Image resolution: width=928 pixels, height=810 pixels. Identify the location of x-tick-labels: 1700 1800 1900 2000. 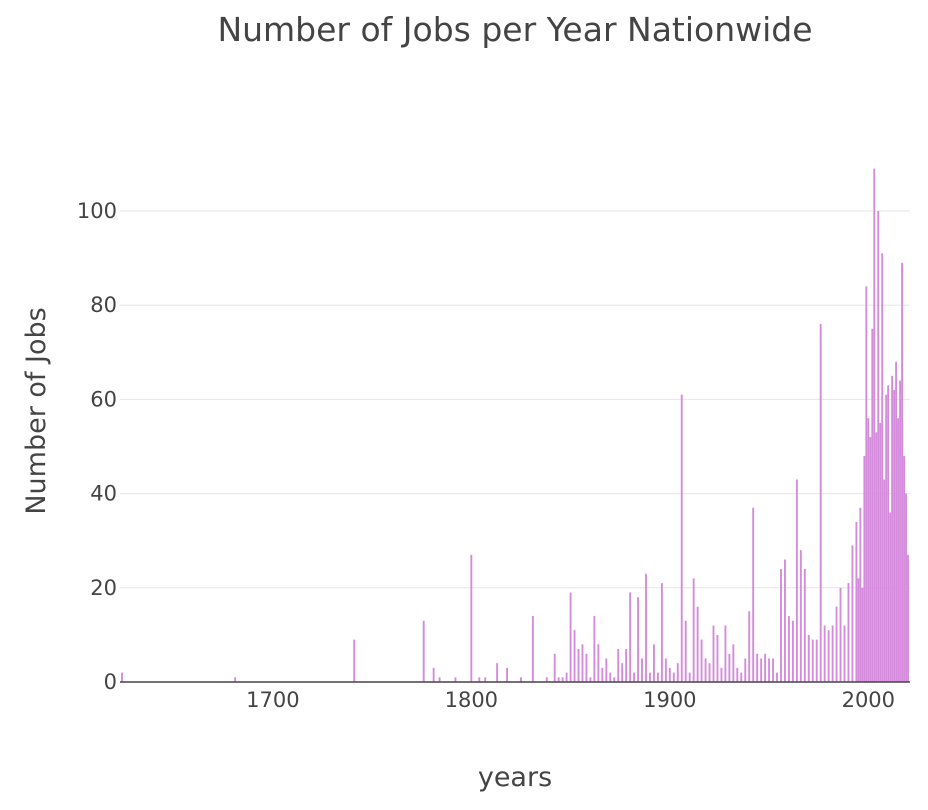
(570, 700).